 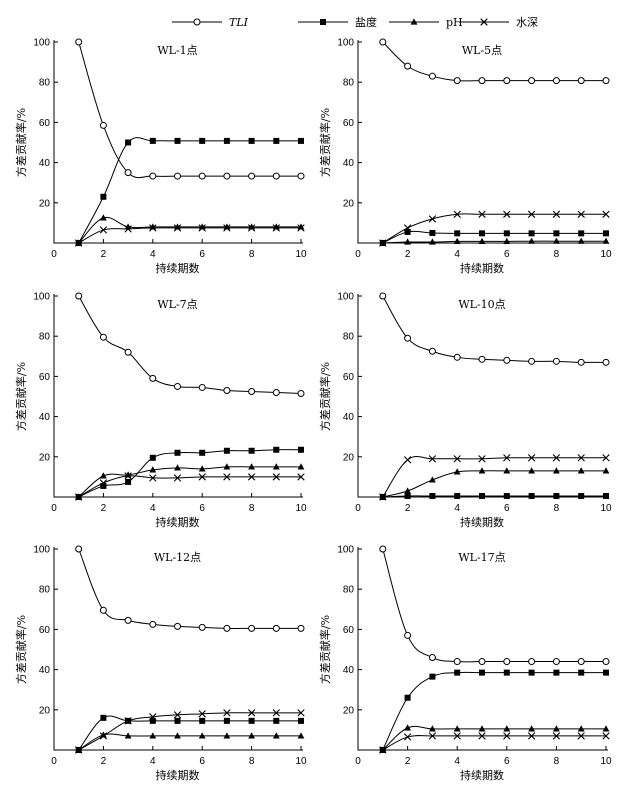 I want to click on x-tick-label: 2, so click(x=104, y=761).